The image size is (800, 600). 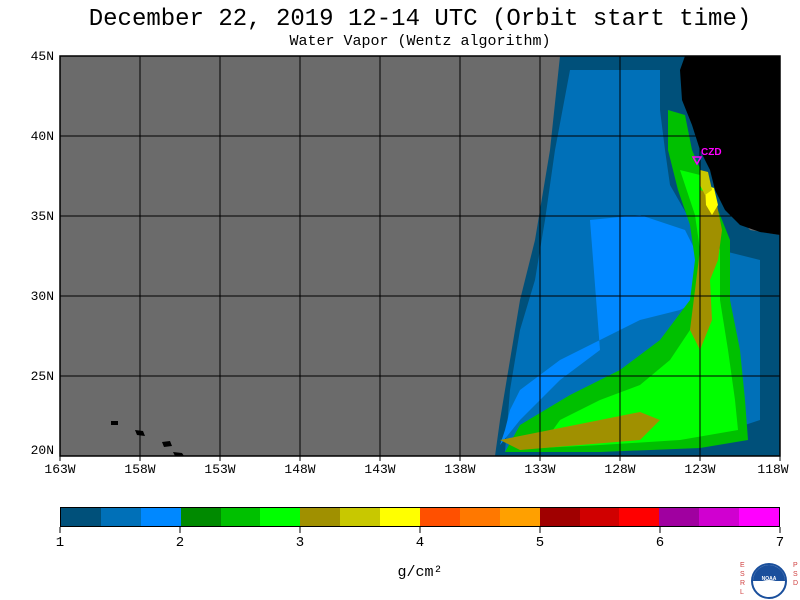 What do you see at coordinates (742, 565) in the screenshot?
I see `logo-letter-e: E` at bounding box center [742, 565].